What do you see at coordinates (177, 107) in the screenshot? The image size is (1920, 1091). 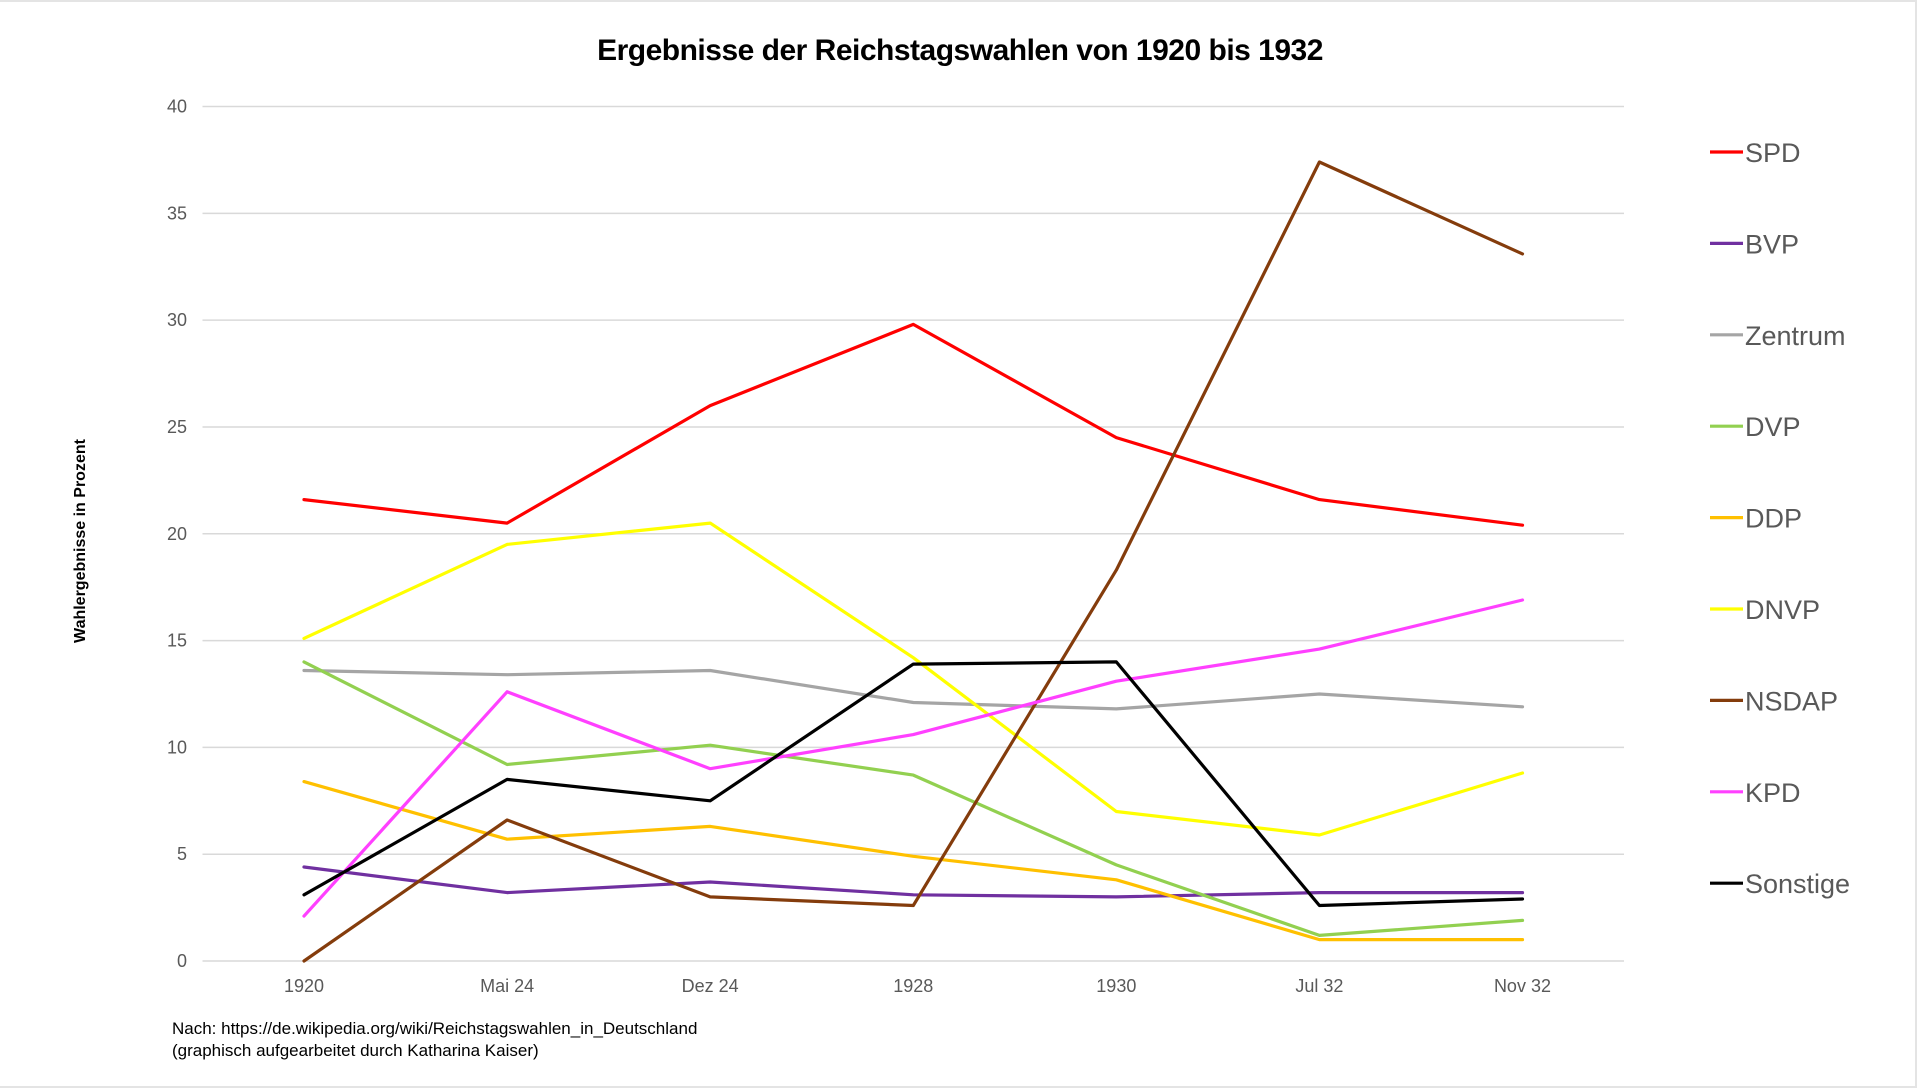 I see `y-tick-label: 40` at bounding box center [177, 107].